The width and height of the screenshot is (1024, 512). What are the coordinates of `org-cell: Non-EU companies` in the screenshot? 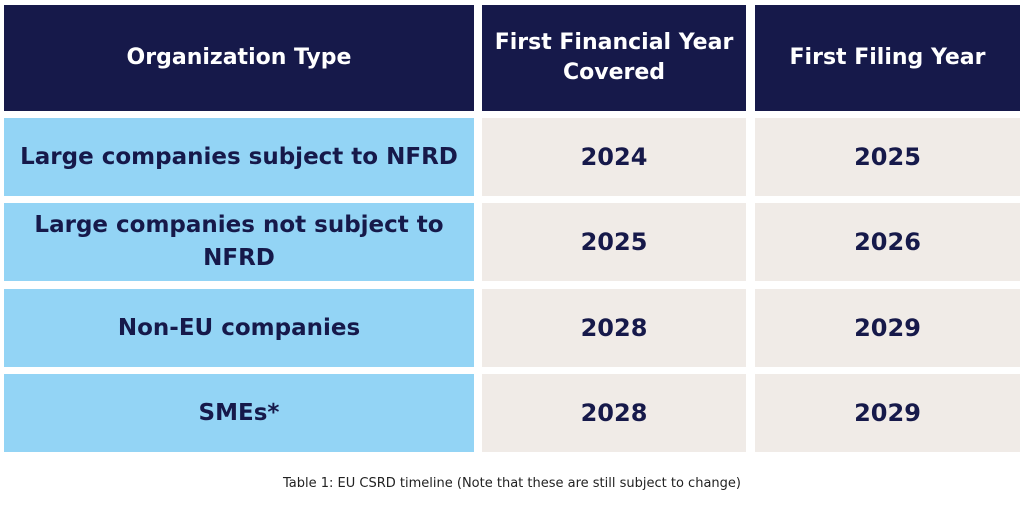 It's located at (239, 328).